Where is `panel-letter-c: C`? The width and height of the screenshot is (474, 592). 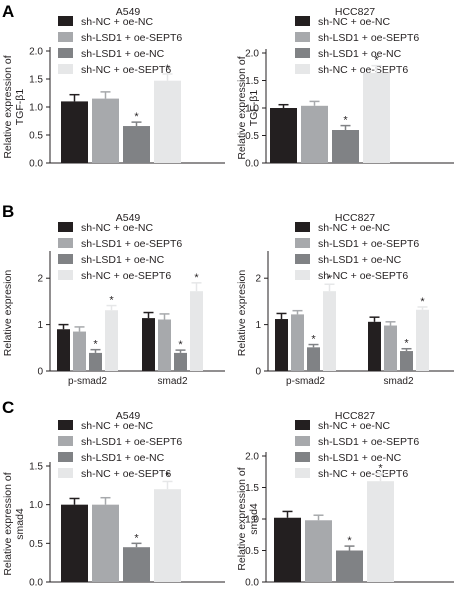
panel-letter-c: C is located at coordinates (8, 407).